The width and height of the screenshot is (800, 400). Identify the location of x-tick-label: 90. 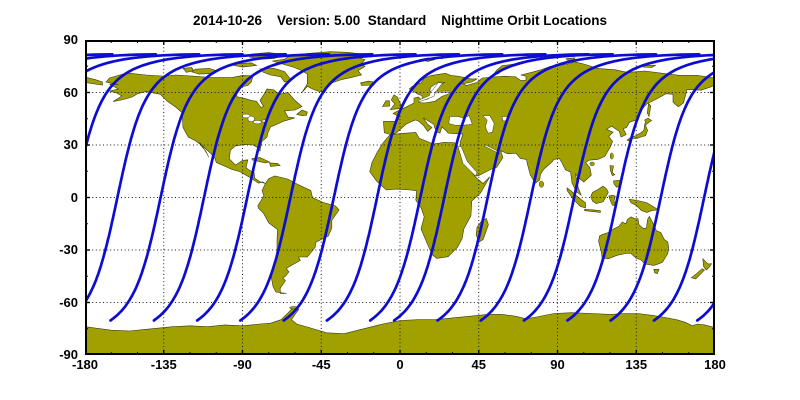
(557, 364).